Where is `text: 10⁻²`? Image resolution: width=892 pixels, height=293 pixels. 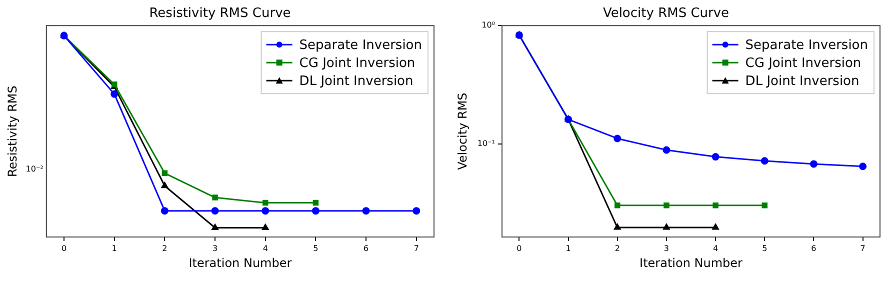 text: 10⁻² is located at coordinates (35, 169).